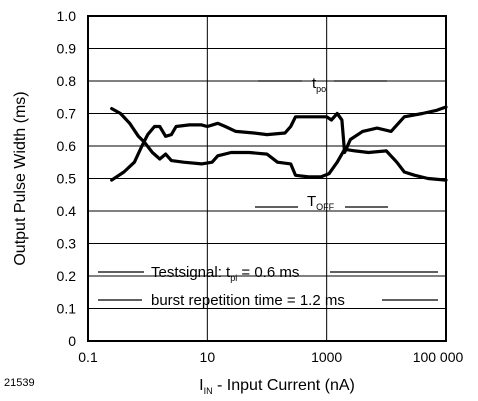  What do you see at coordinates (326, 357) in the screenshot?
I see `x-tick-label: 1000` at bounding box center [326, 357].